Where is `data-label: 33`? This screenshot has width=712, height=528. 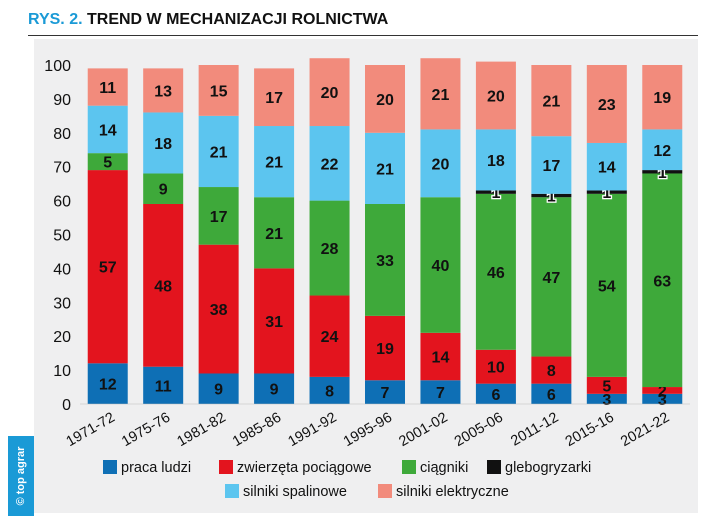
data-label: 33 is located at coordinates (385, 261).